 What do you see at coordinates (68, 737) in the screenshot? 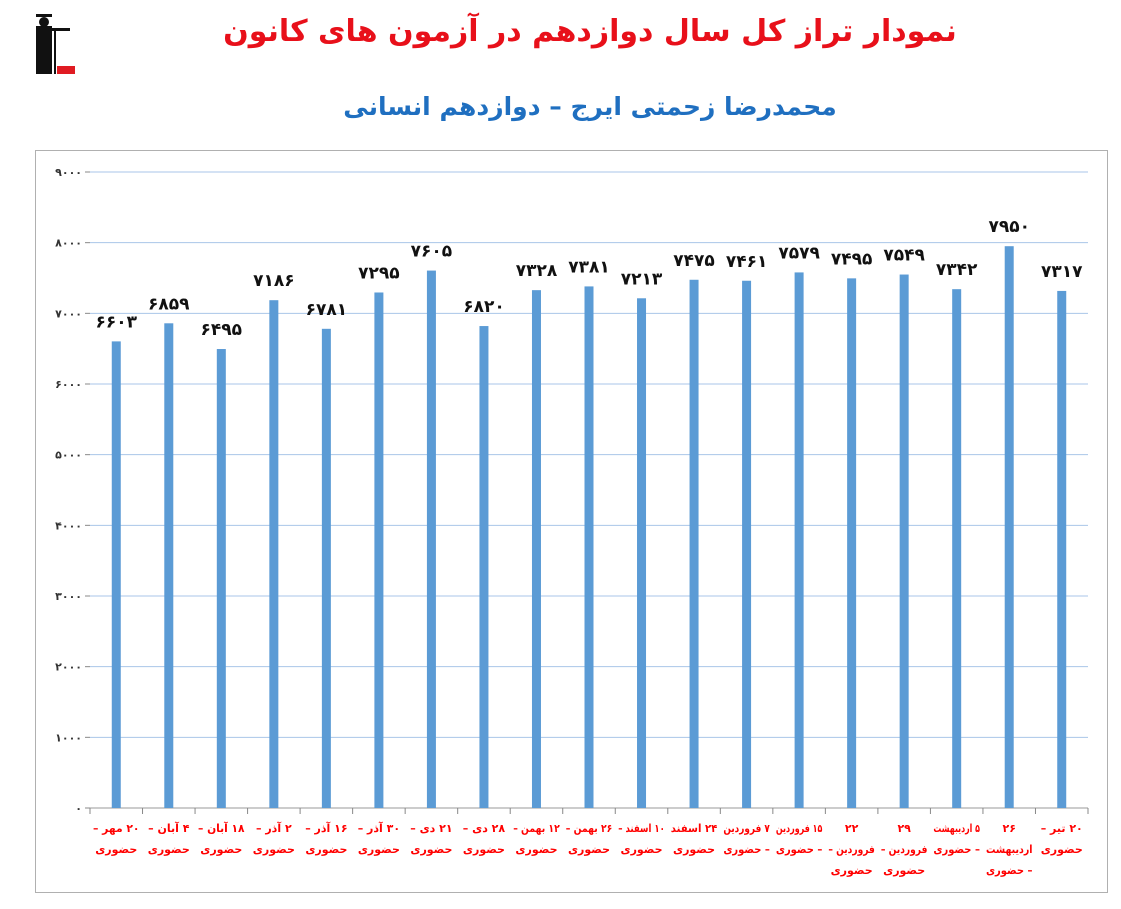
I see `y-tick-label: ۱۰۰۰` at bounding box center [68, 737].